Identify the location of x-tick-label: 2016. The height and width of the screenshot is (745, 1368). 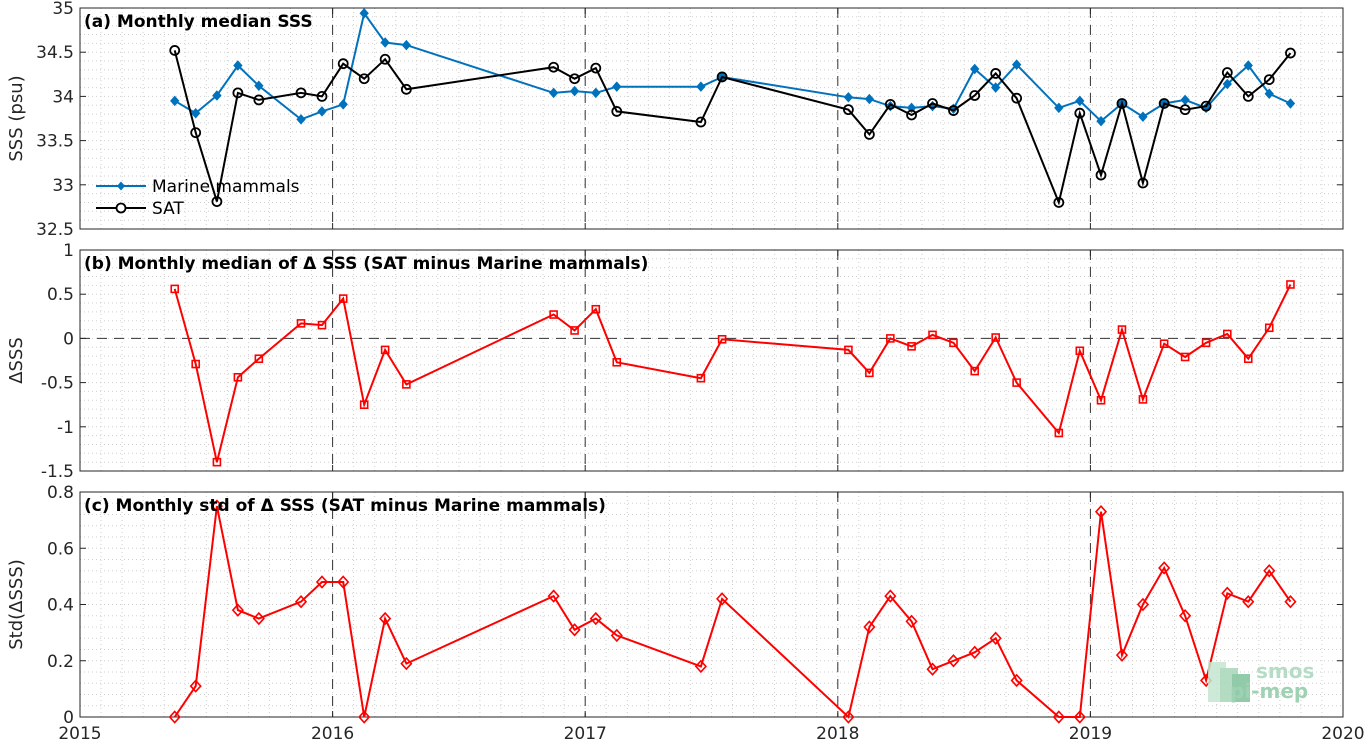
(332, 734).